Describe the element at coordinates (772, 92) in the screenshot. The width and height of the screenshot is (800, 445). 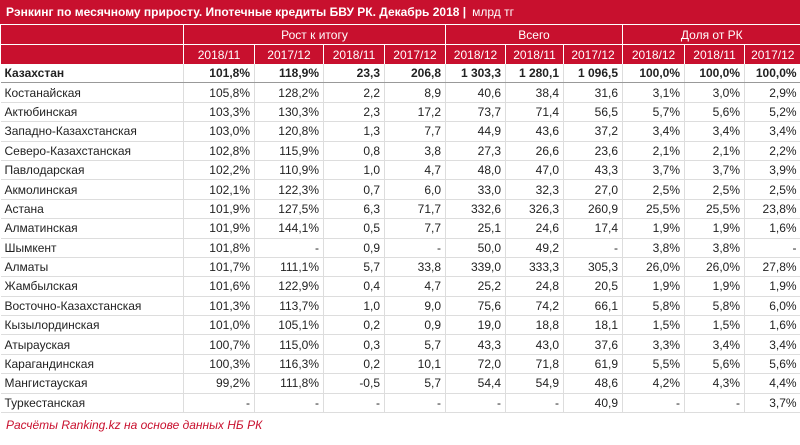
I see `cell: 2,9%` at that location.